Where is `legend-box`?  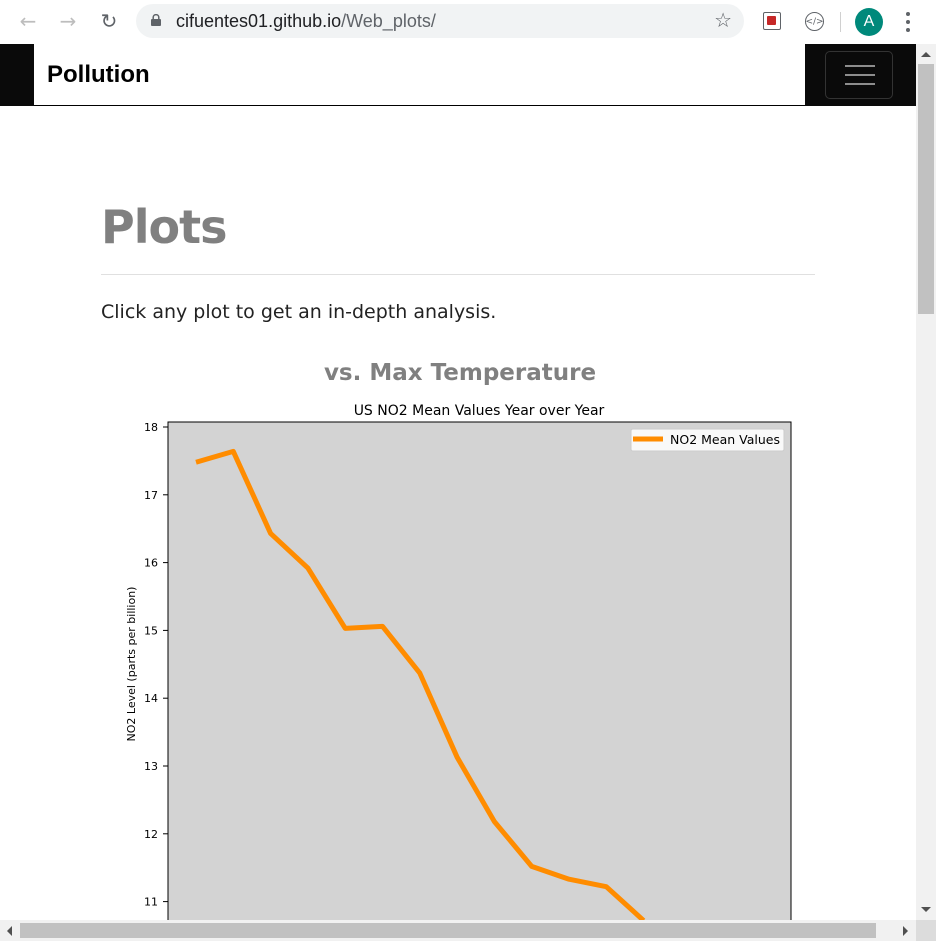 legend-box is located at coordinates (707, 440).